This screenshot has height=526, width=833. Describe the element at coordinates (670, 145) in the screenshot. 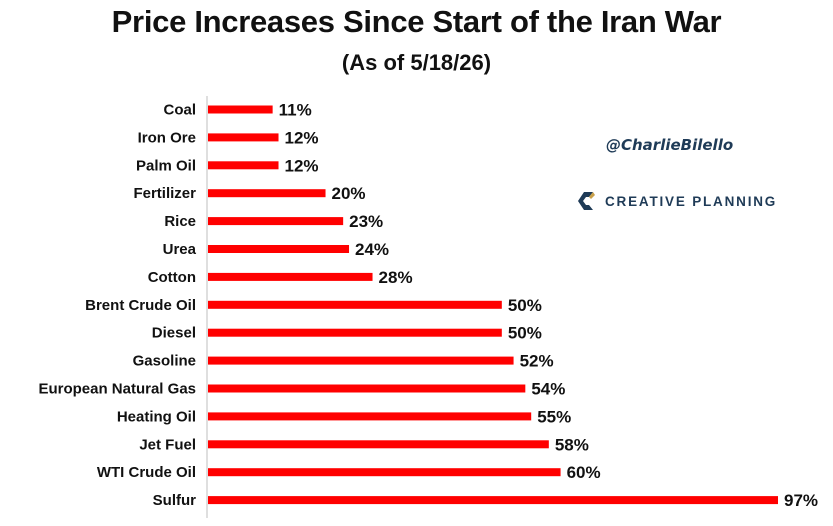

I see `author-handle: @CharlieBilello` at that location.